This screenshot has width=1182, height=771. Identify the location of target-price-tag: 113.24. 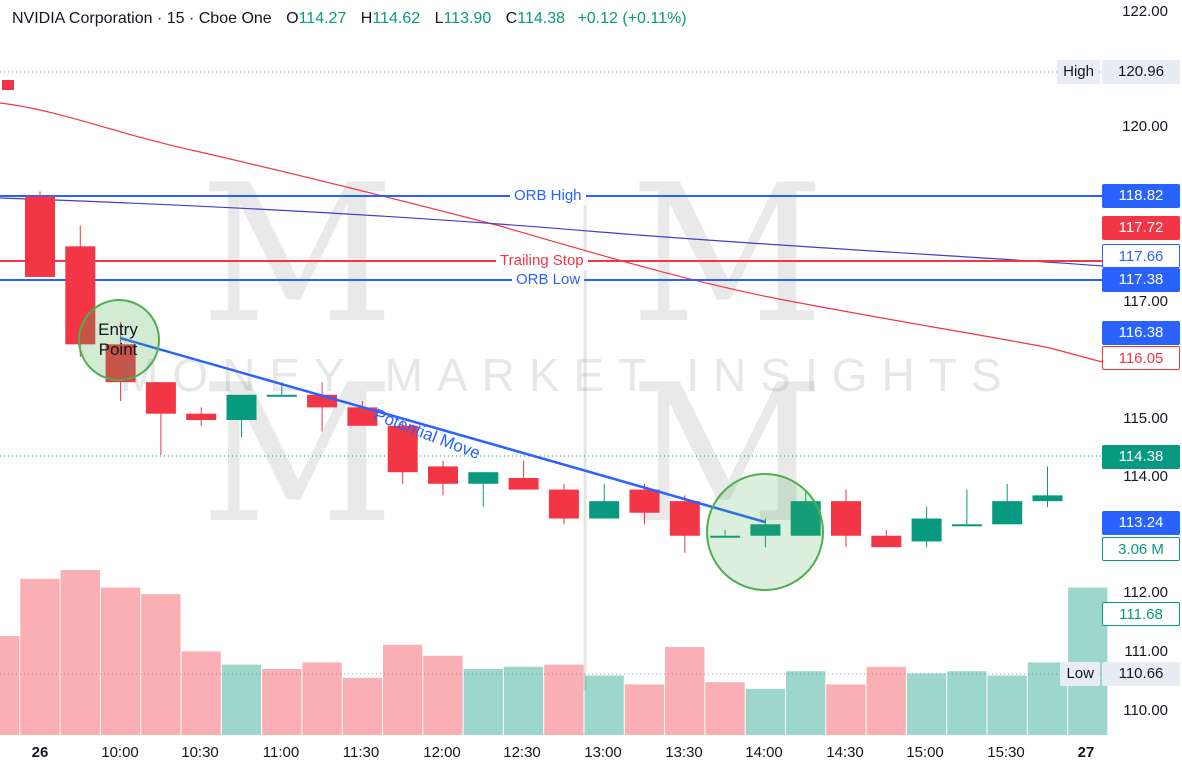
(1141, 523).